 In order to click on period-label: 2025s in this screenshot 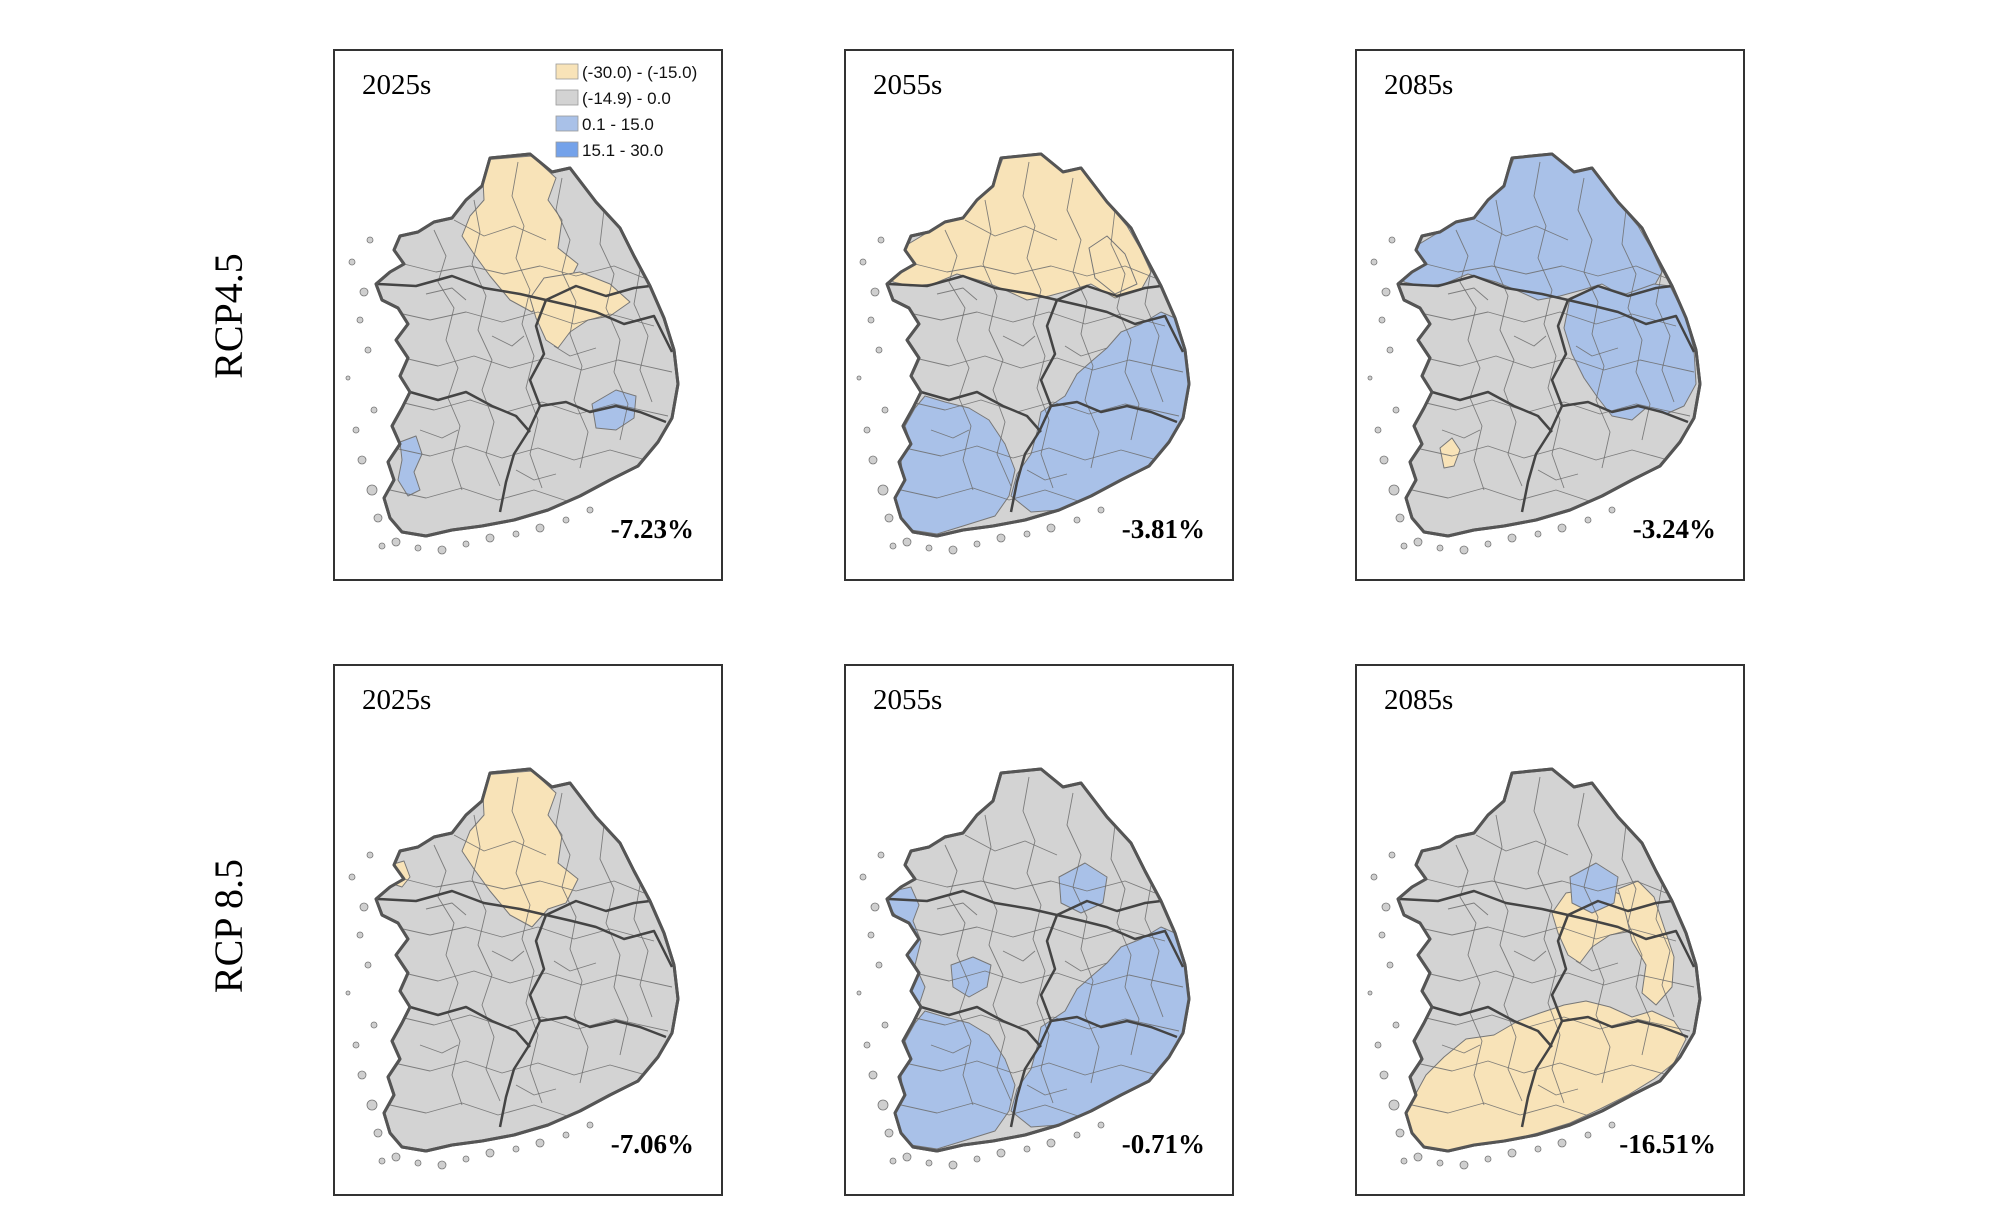, I will do `click(396, 85)`.